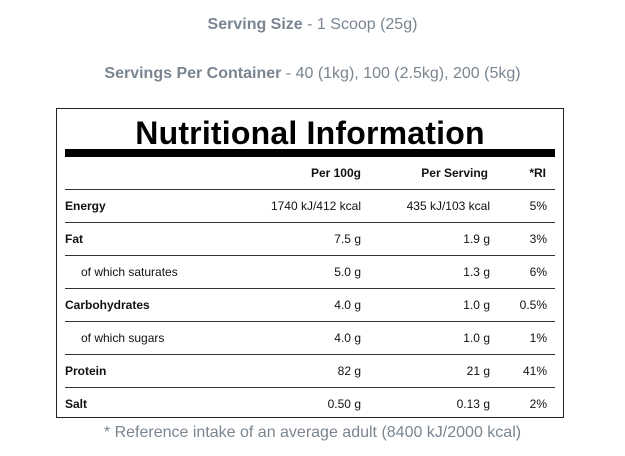 This screenshot has width=625, height=456. I want to click on table-row-protein: Protein 82 g 21 g 41%, so click(310, 371).